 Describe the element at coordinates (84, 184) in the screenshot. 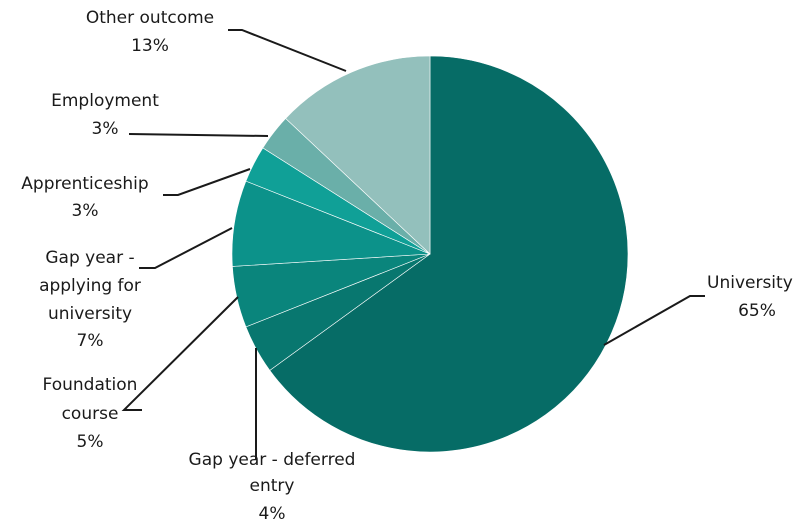

I see `slice-label: Apprenticeship` at that location.